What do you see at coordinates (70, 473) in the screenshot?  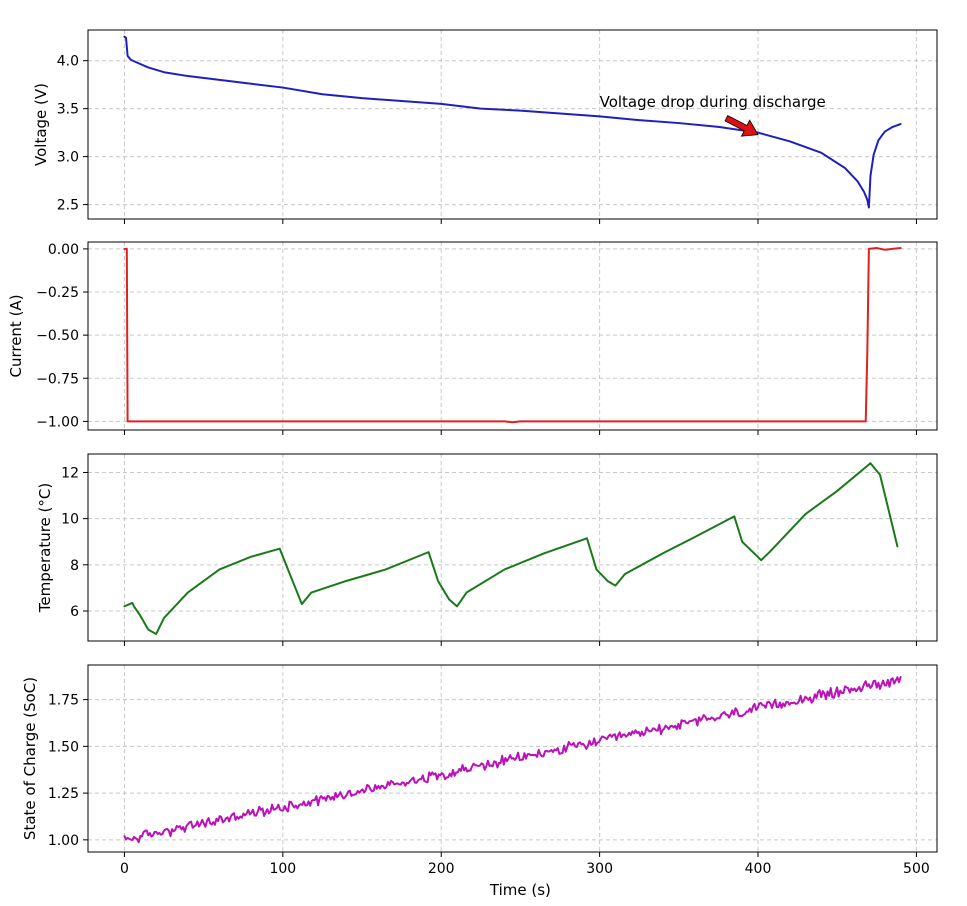 I see `y-tick-label: 12` at bounding box center [70, 473].